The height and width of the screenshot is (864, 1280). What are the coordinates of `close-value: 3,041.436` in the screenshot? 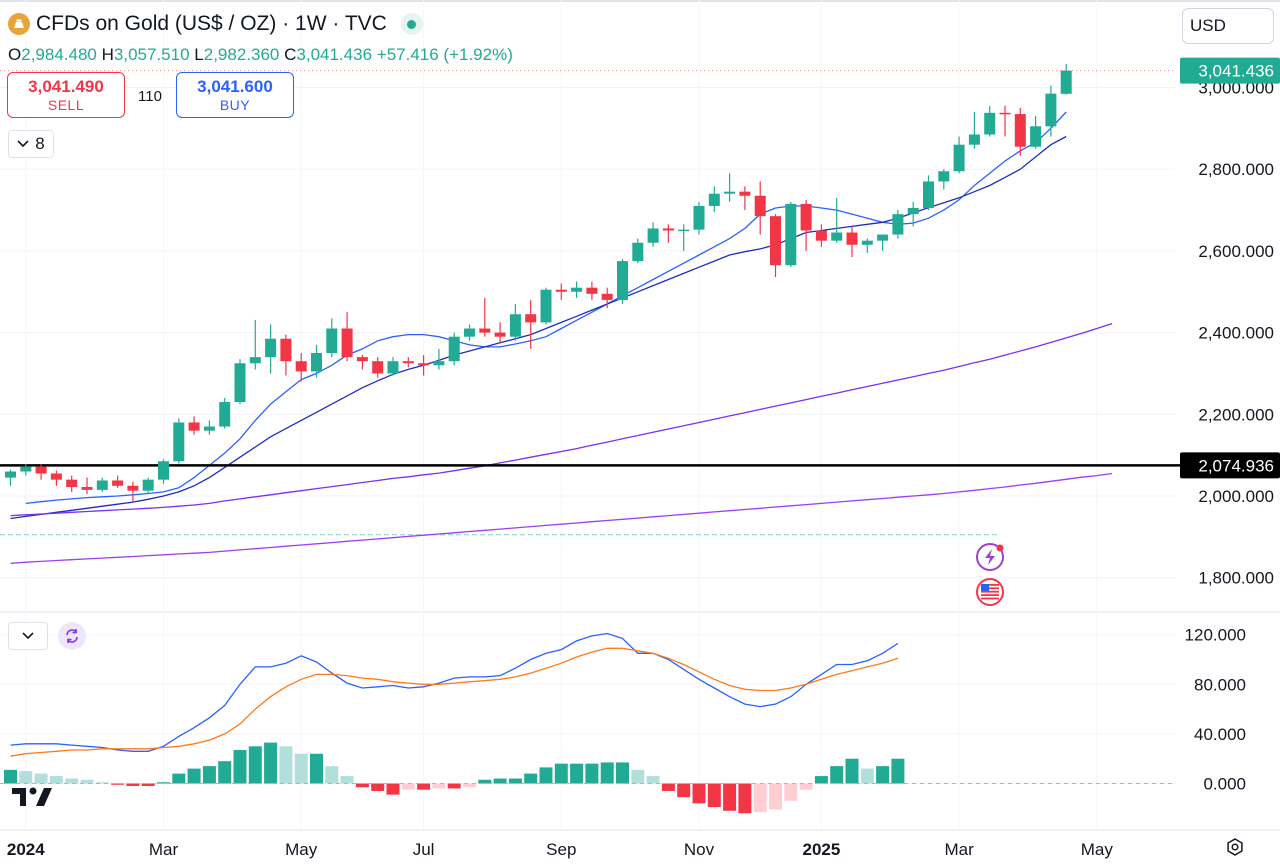 It's located at (334, 54).